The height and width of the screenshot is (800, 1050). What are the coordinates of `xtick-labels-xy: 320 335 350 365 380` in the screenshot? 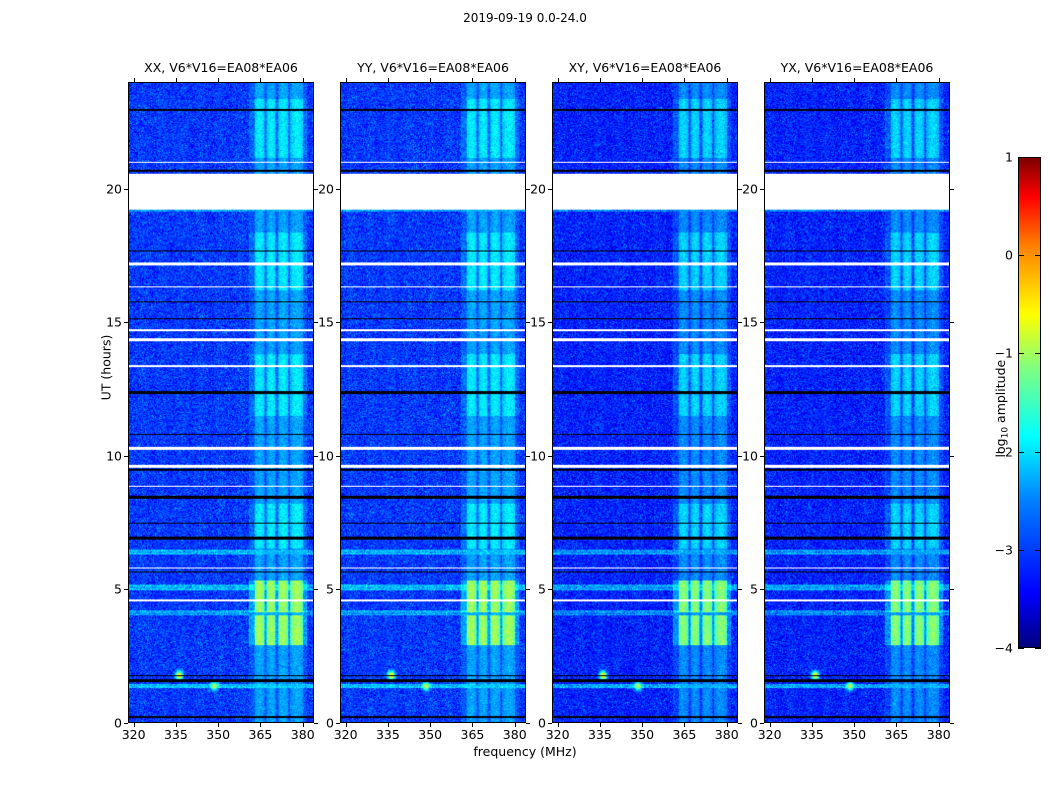 It's located at (642, 736).